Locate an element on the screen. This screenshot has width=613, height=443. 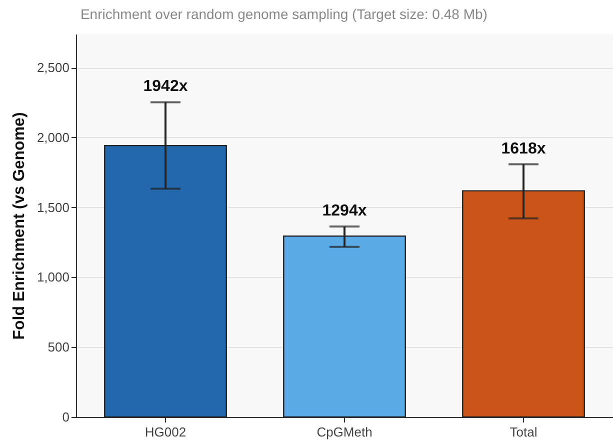
y-tick-label: 2,500 is located at coordinates (53, 68).